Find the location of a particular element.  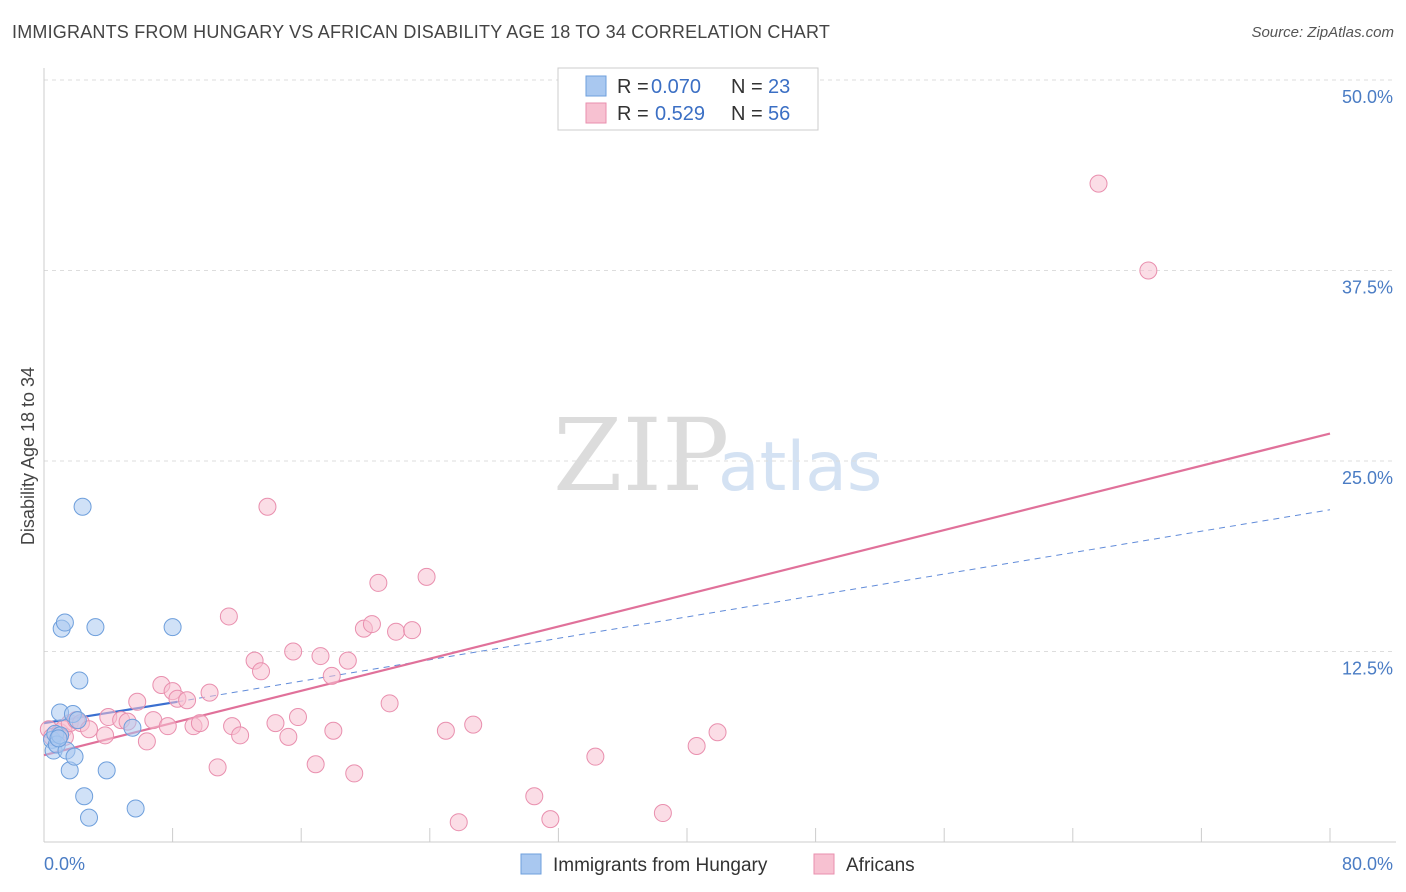

legend-n-value: 56 is located at coordinates (779, 114).